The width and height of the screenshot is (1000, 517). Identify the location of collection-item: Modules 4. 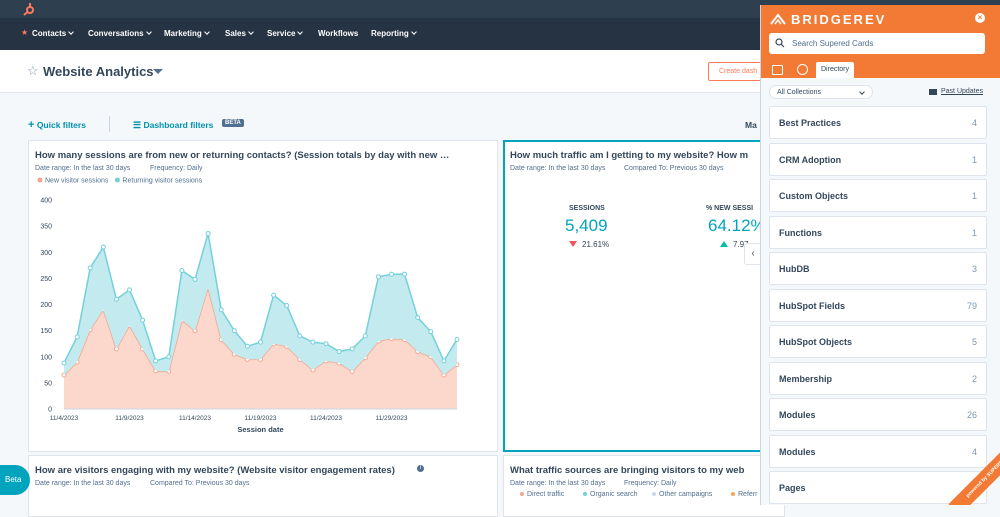
(878, 451).